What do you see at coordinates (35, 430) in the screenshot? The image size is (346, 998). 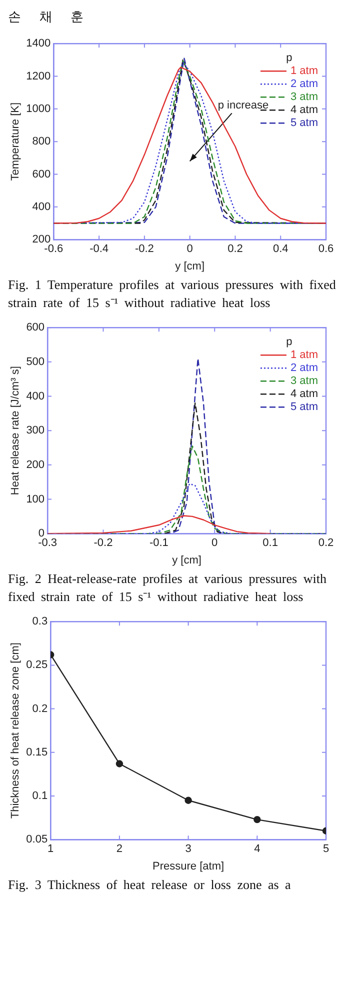 I see `y-tick-label: 300` at bounding box center [35, 430].